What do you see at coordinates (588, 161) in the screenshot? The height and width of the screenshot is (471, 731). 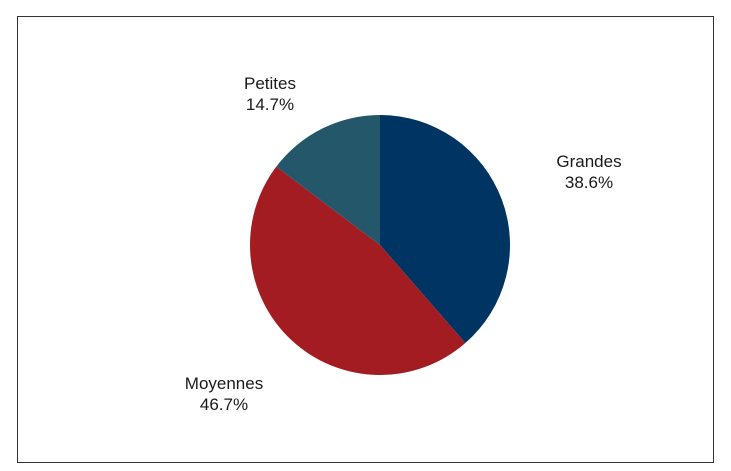 I see `slice-category-grandes: Grandes` at bounding box center [588, 161].